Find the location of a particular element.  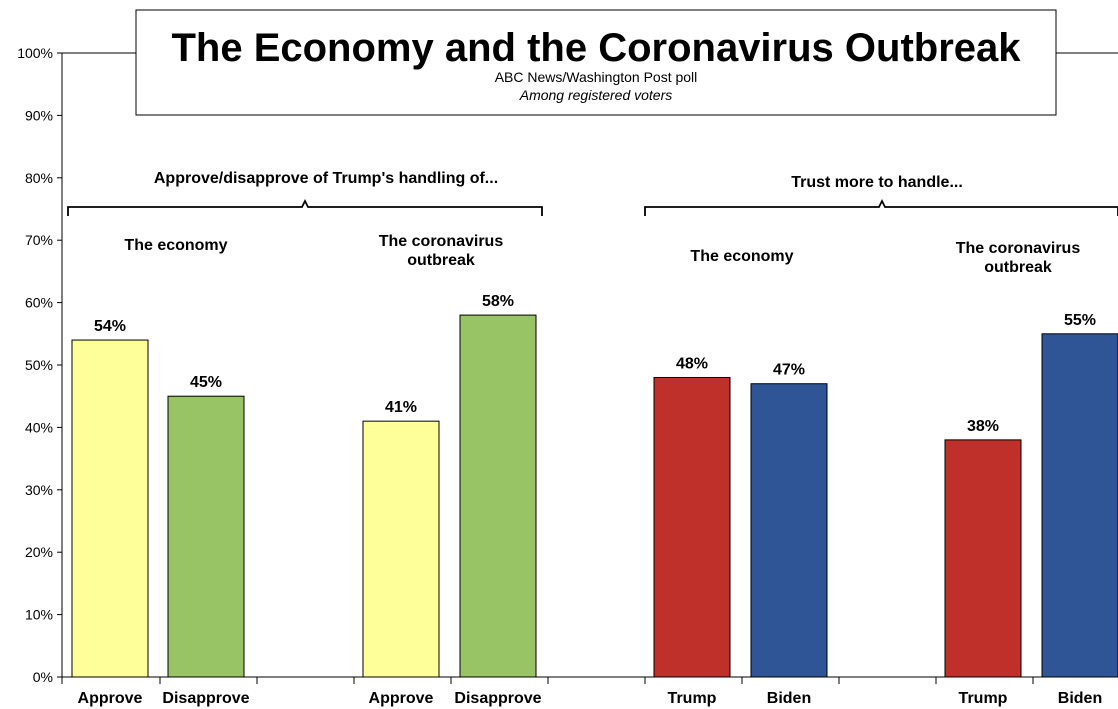

chart-title: The Economy and the Coronavirus Outbreak is located at coordinates (596, 48).